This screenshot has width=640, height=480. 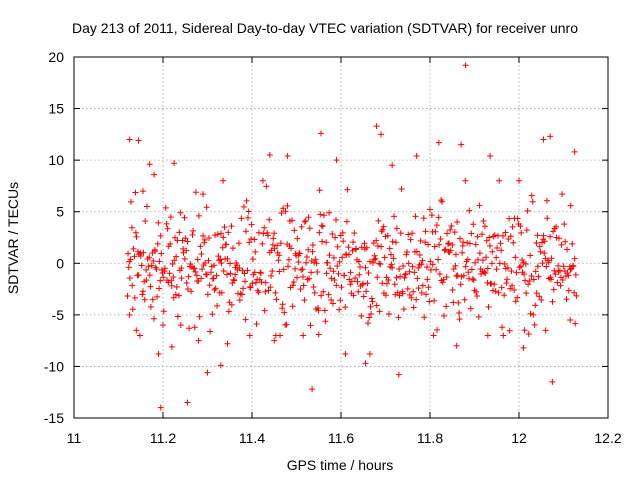 I want to click on x-tick-label: 11, so click(x=74, y=438).